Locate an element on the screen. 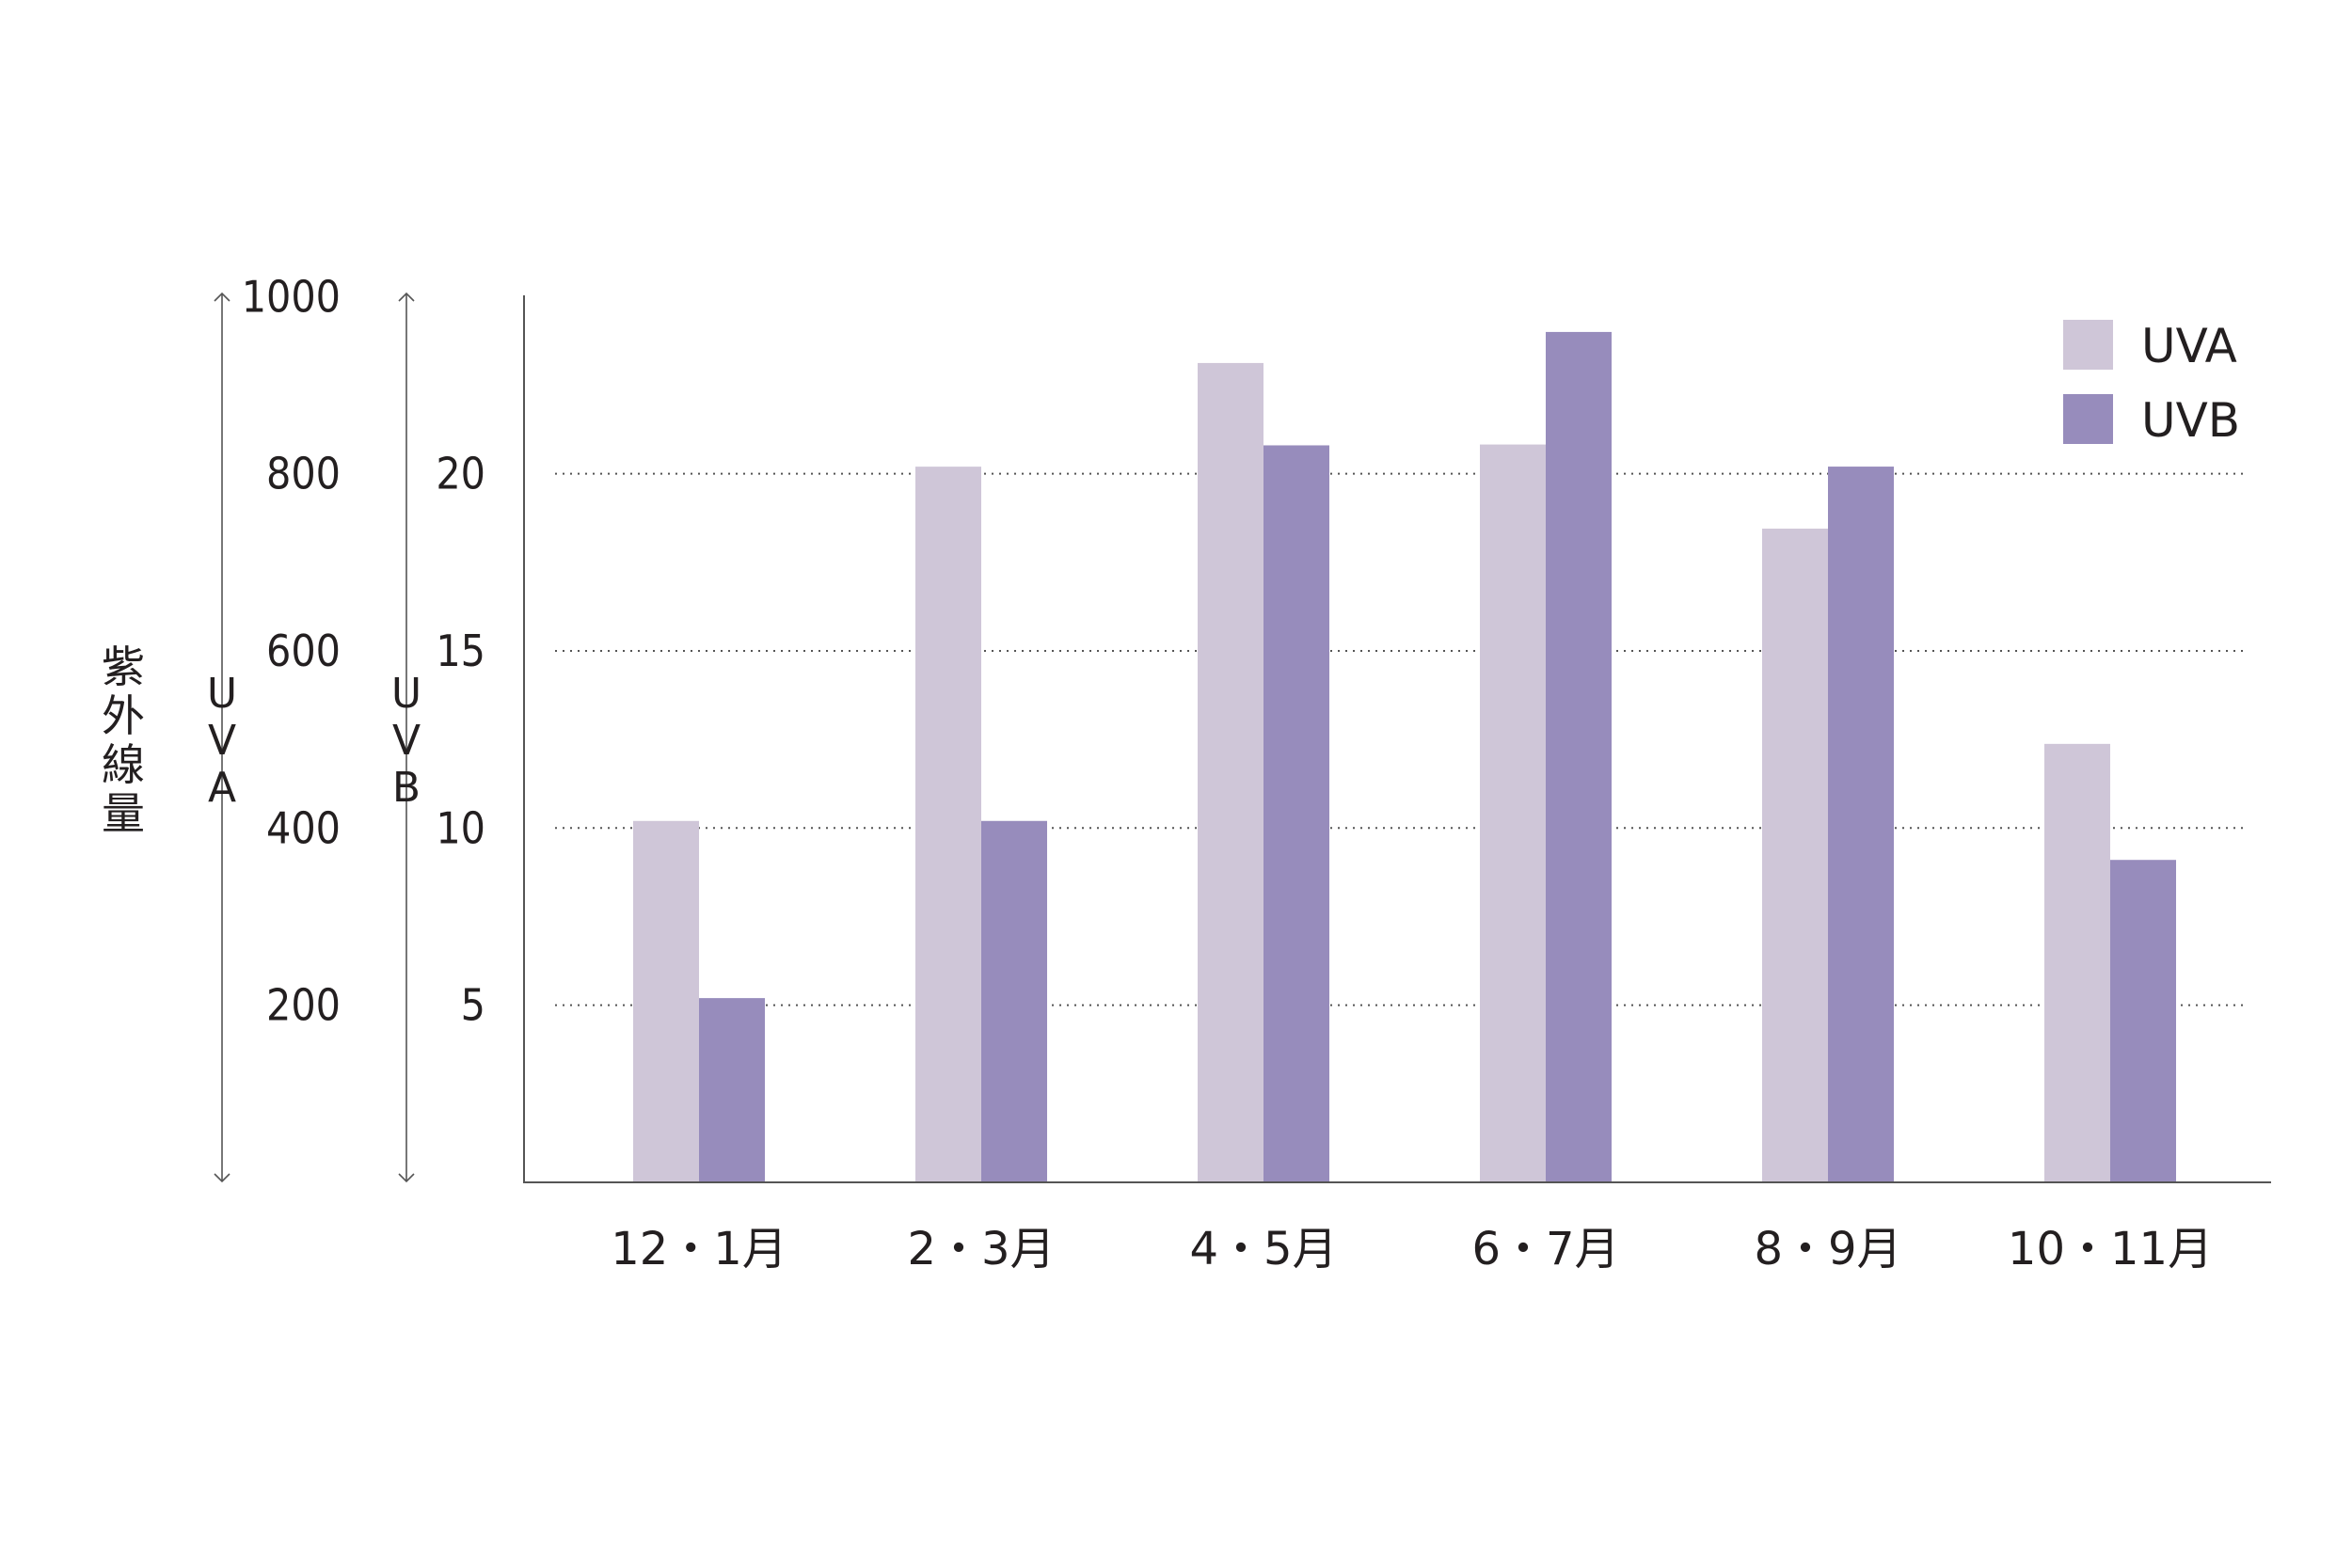  uva-tick-label: 600 is located at coordinates (303, 651).